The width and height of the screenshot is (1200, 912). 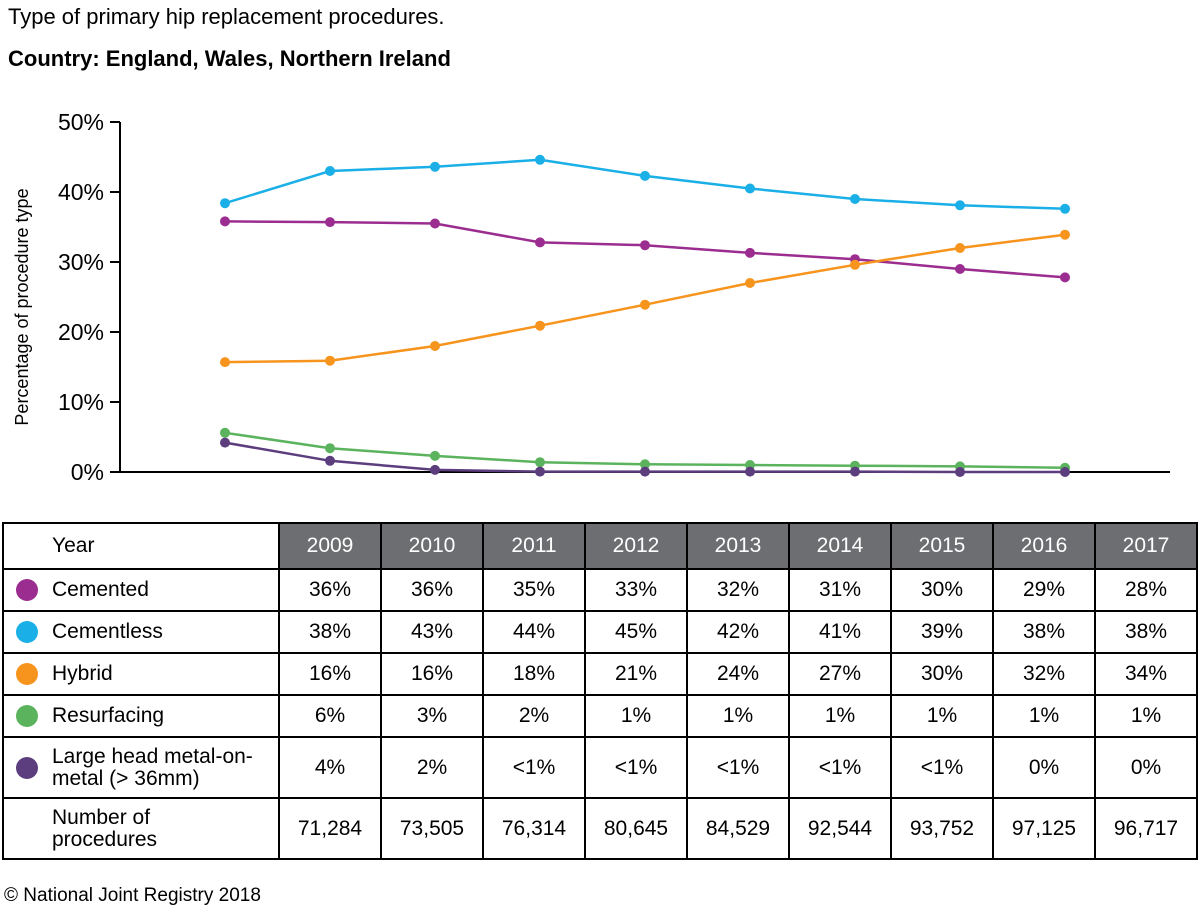 What do you see at coordinates (152, 756) in the screenshot?
I see `row-label-line: Large head metal-on-` at bounding box center [152, 756].